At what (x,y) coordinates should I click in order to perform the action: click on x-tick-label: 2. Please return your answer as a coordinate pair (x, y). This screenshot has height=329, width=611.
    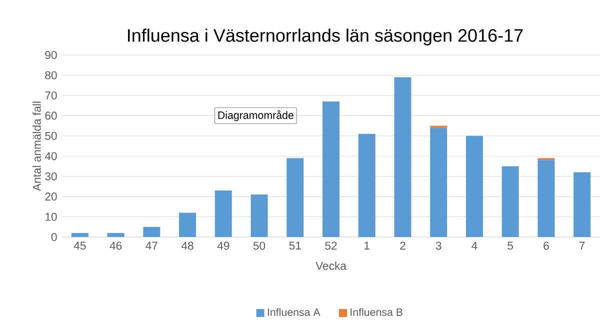
    Looking at the image, I should click on (403, 246).